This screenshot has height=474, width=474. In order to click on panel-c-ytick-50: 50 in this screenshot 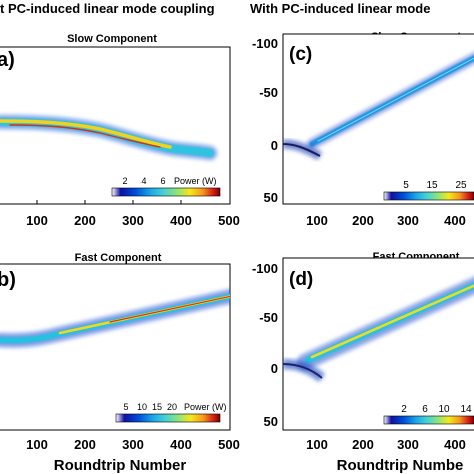, I will do `click(271, 197)`.